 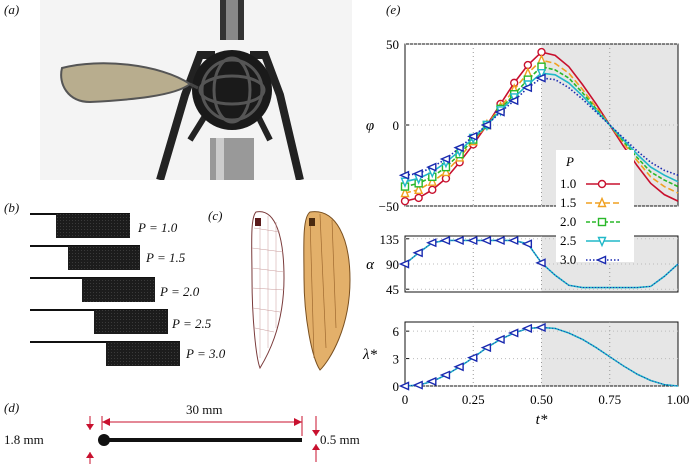 What do you see at coordinates (541, 399) in the screenshot?
I see `x-tick-label: 0.50` at bounding box center [541, 399].